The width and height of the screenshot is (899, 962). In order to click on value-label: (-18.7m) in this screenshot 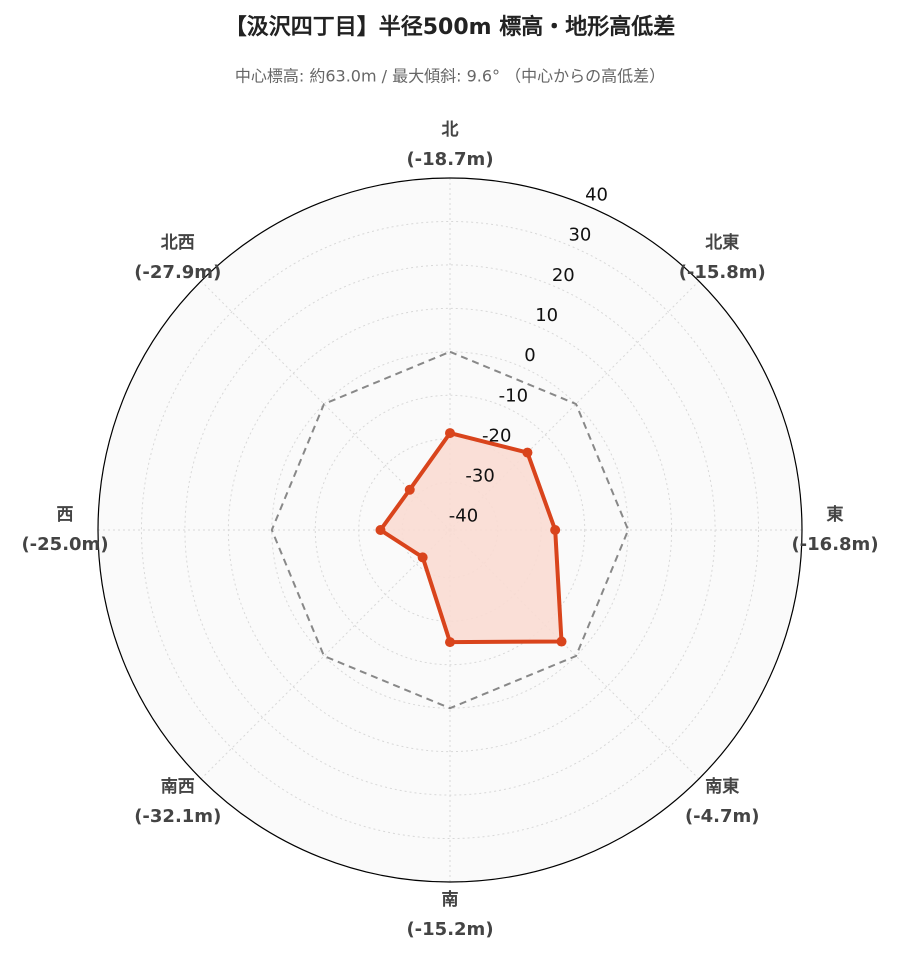, I will do `click(449, 159)`.